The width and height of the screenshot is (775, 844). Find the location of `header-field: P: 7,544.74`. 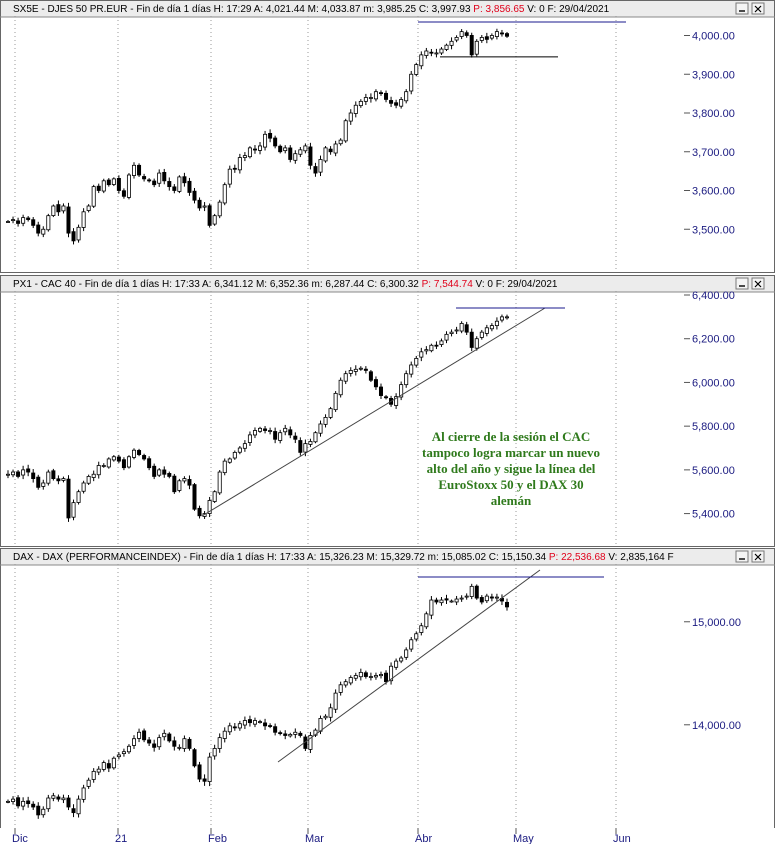

header-field: P: 7,544.74 is located at coordinates (446, 284).